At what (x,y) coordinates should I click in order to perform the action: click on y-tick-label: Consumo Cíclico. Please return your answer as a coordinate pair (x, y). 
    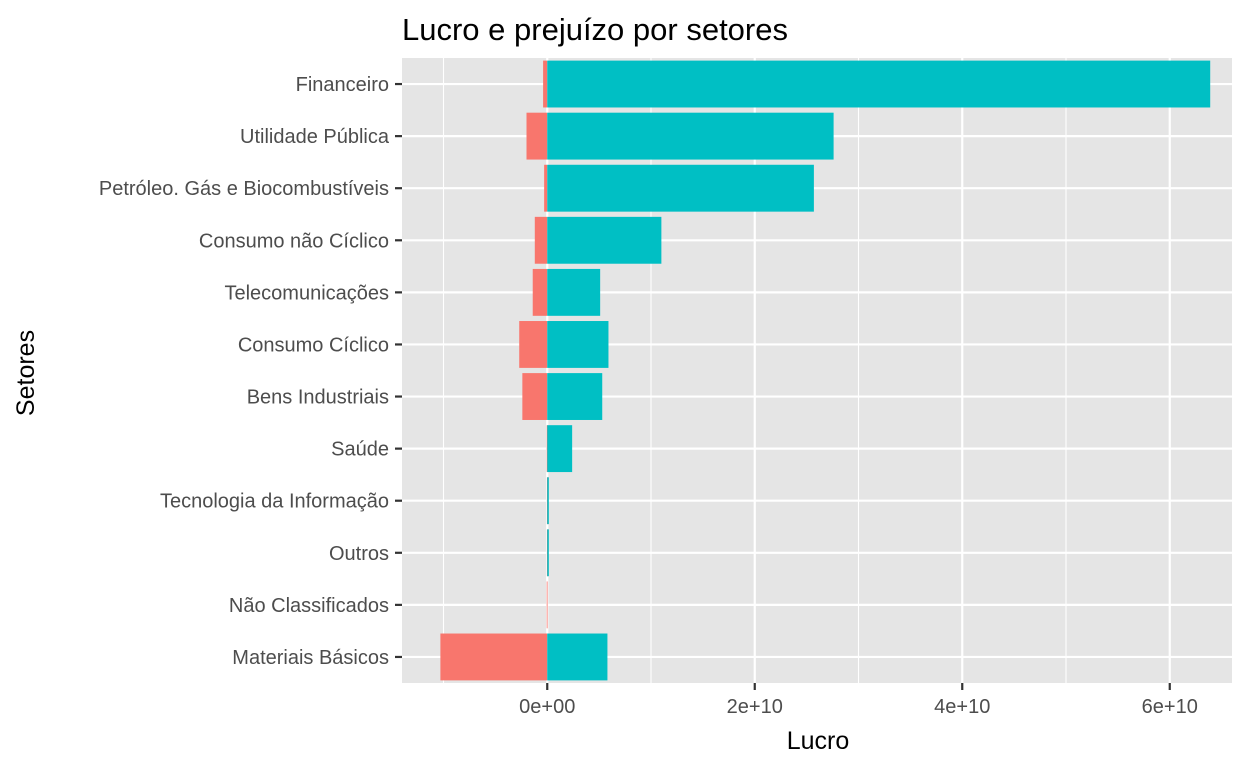
    Looking at the image, I should click on (313, 345).